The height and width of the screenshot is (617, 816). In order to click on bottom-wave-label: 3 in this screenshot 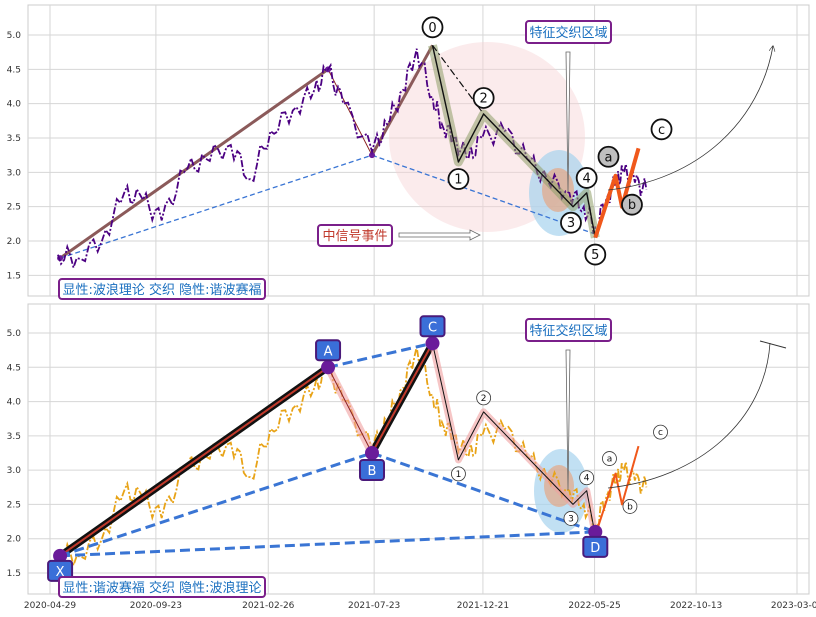, I will do `click(571, 519)`.